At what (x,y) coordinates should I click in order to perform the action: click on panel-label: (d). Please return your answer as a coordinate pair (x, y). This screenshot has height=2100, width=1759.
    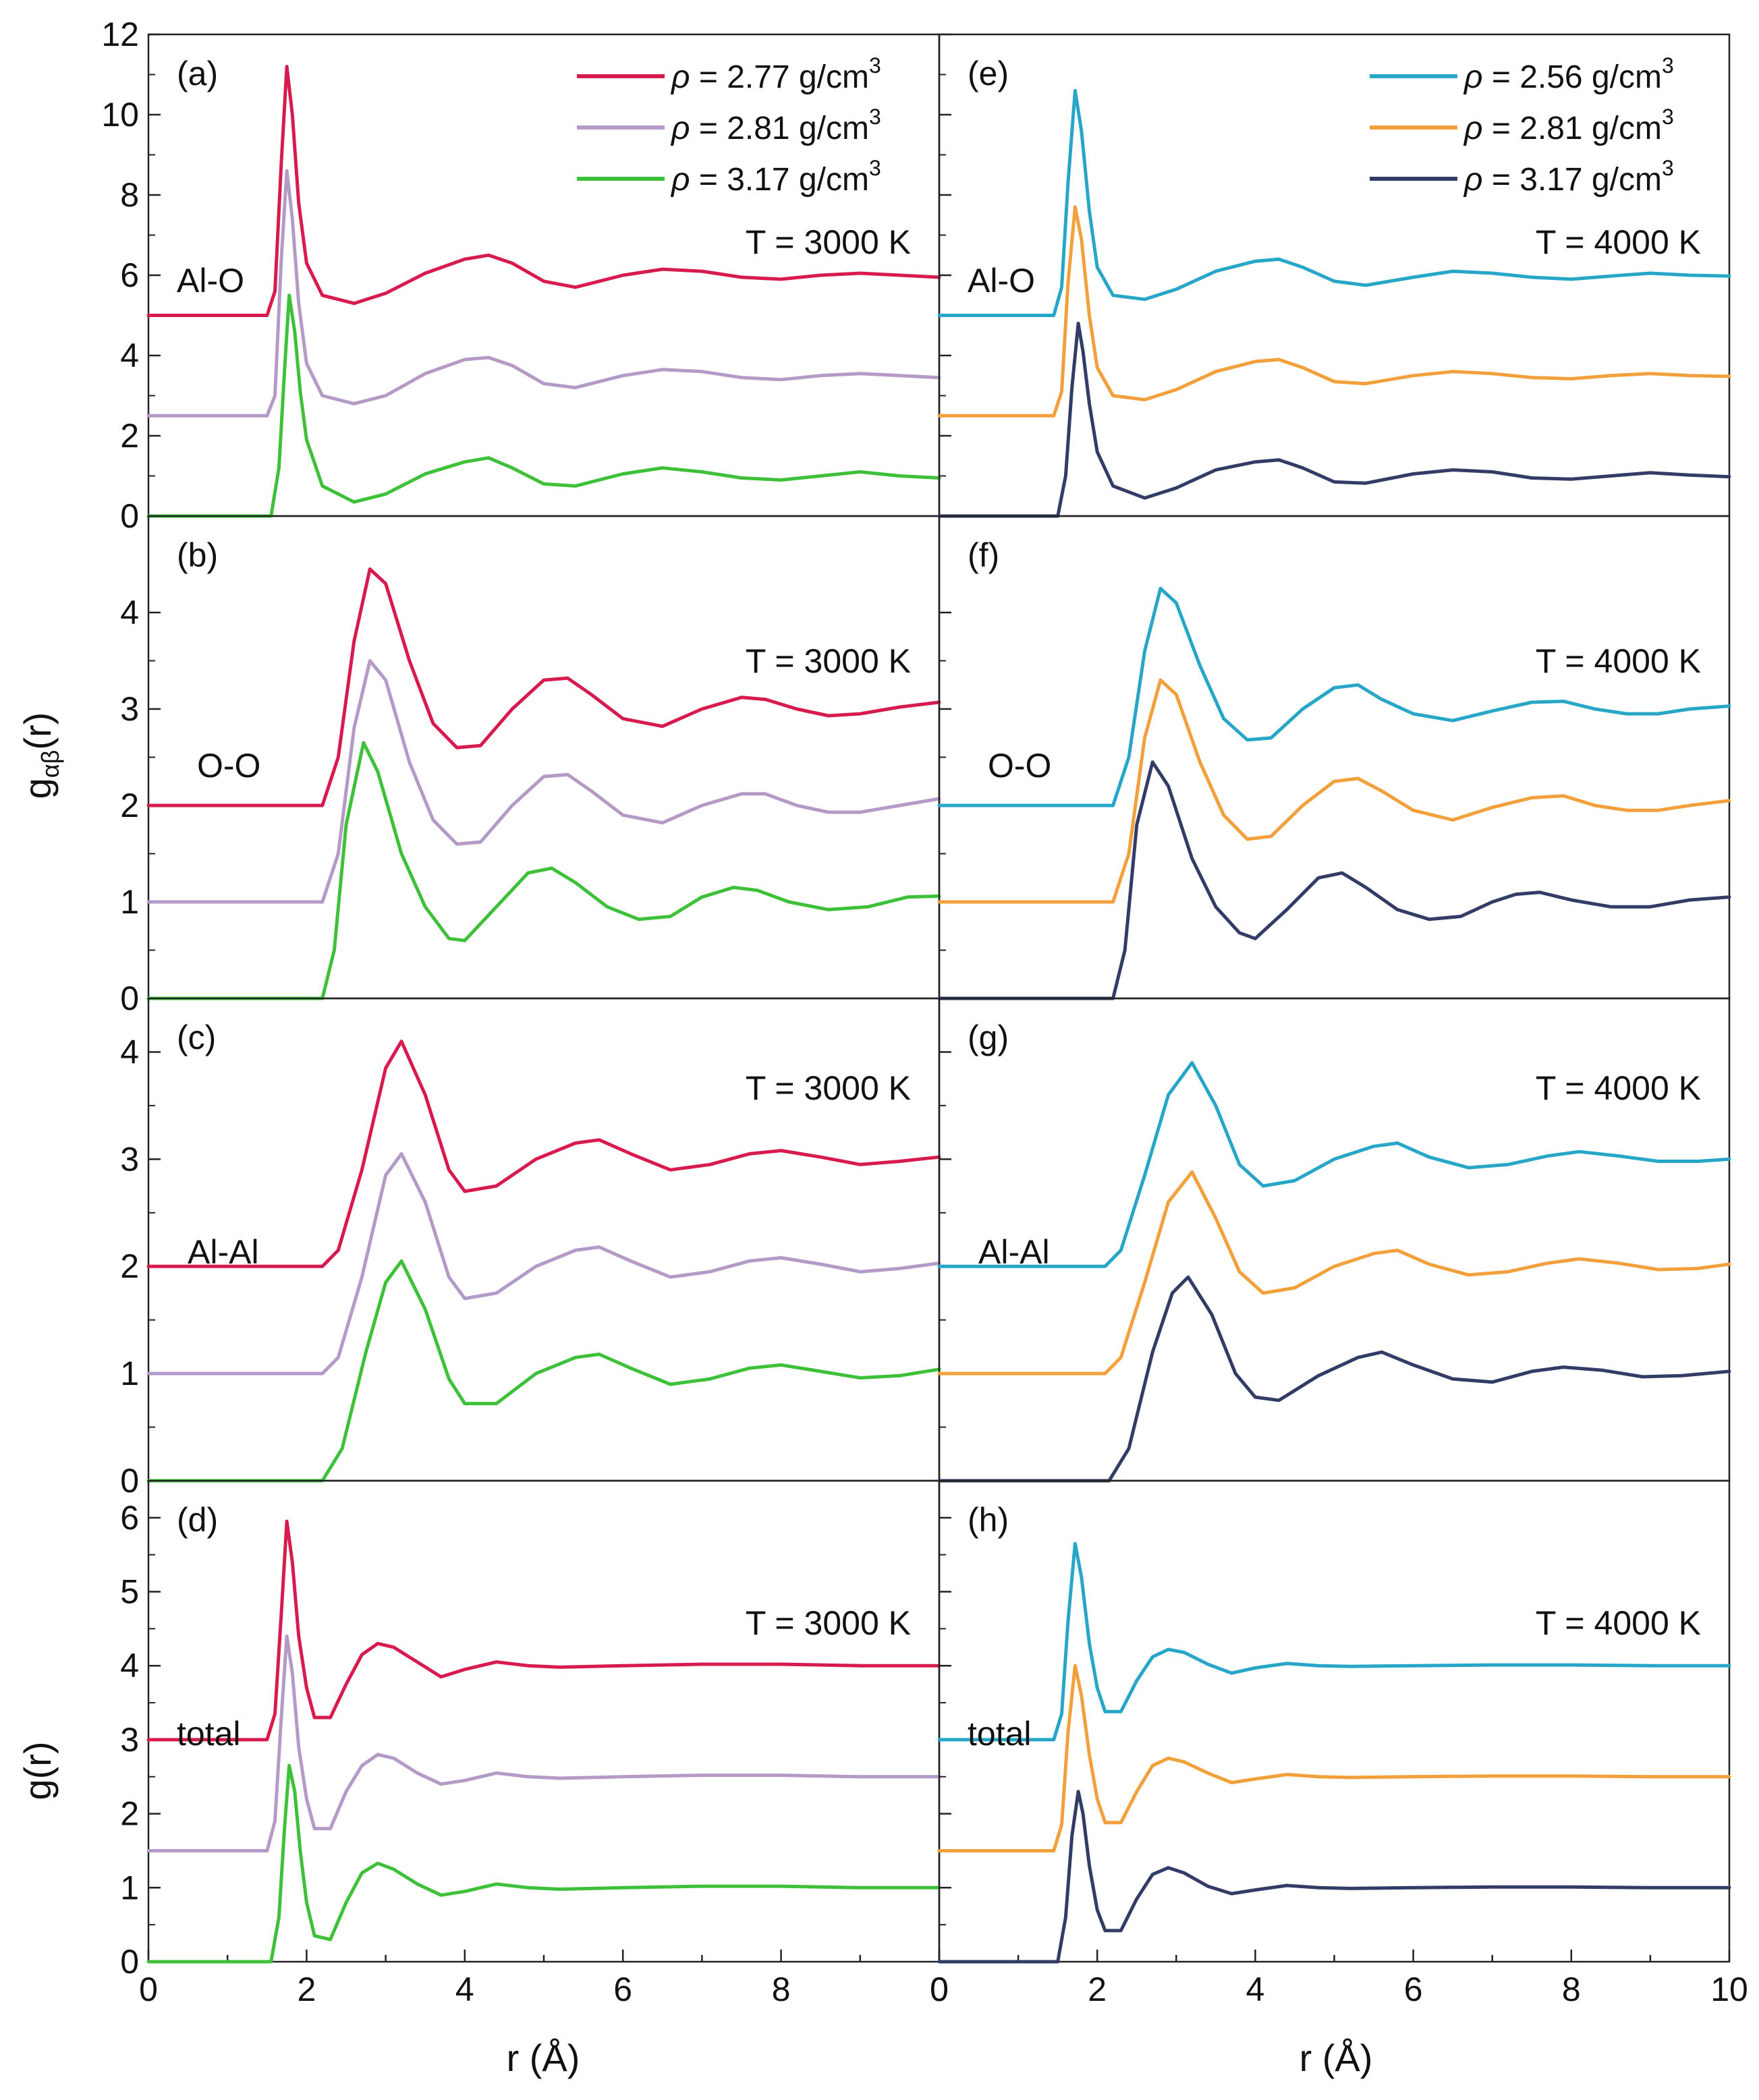
    Looking at the image, I should click on (197, 1520).